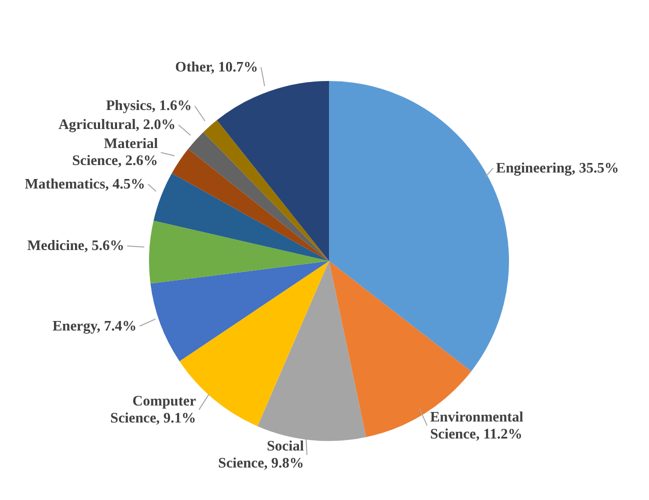  Describe the element at coordinates (153, 409) in the screenshot. I see `slice-label: Computer Science, 9.1%` at that location.